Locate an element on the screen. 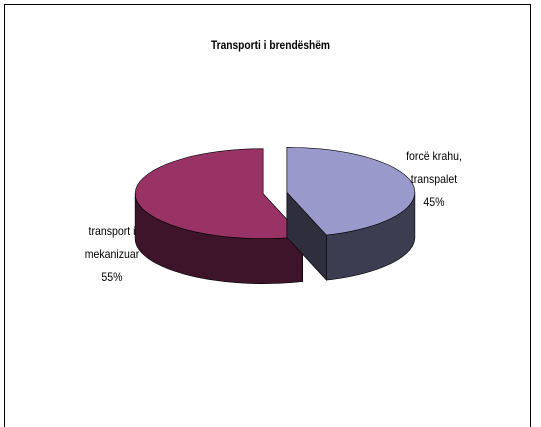 This screenshot has width=541, height=427. data-label: transport i mekanizuar 55% is located at coordinates (112, 254).